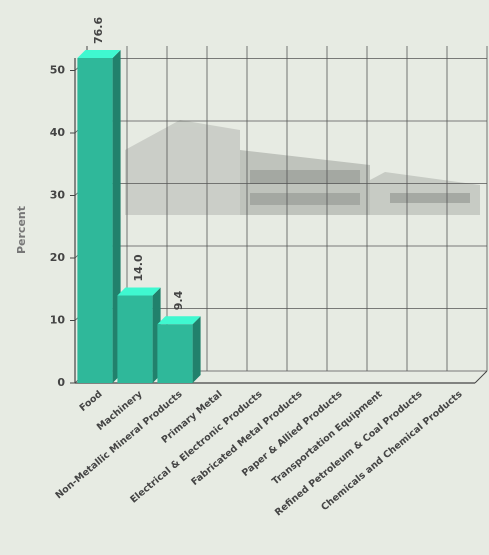  I want to click on value-label: 76.6, so click(98, 30).